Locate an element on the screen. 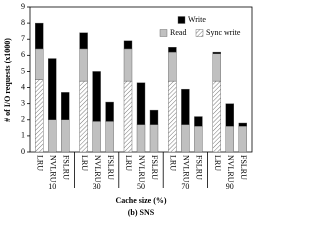  y-axis-label: # of I/O requests (x1000) is located at coordinates (7, 80).